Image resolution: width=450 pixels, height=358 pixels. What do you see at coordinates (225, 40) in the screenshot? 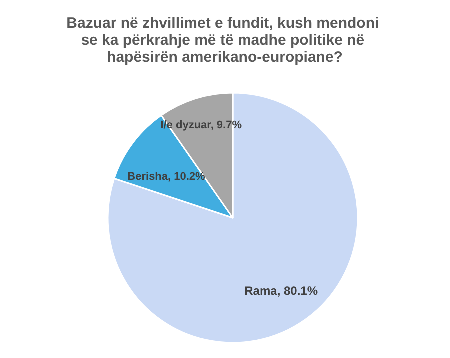
I see `chart-title: Bazuar në zhvillimet e fundit, kush mendoni se ka përkrahje më të madhe politike në hapësirën amerikano-europiane?` at bounding box center [225, 40].